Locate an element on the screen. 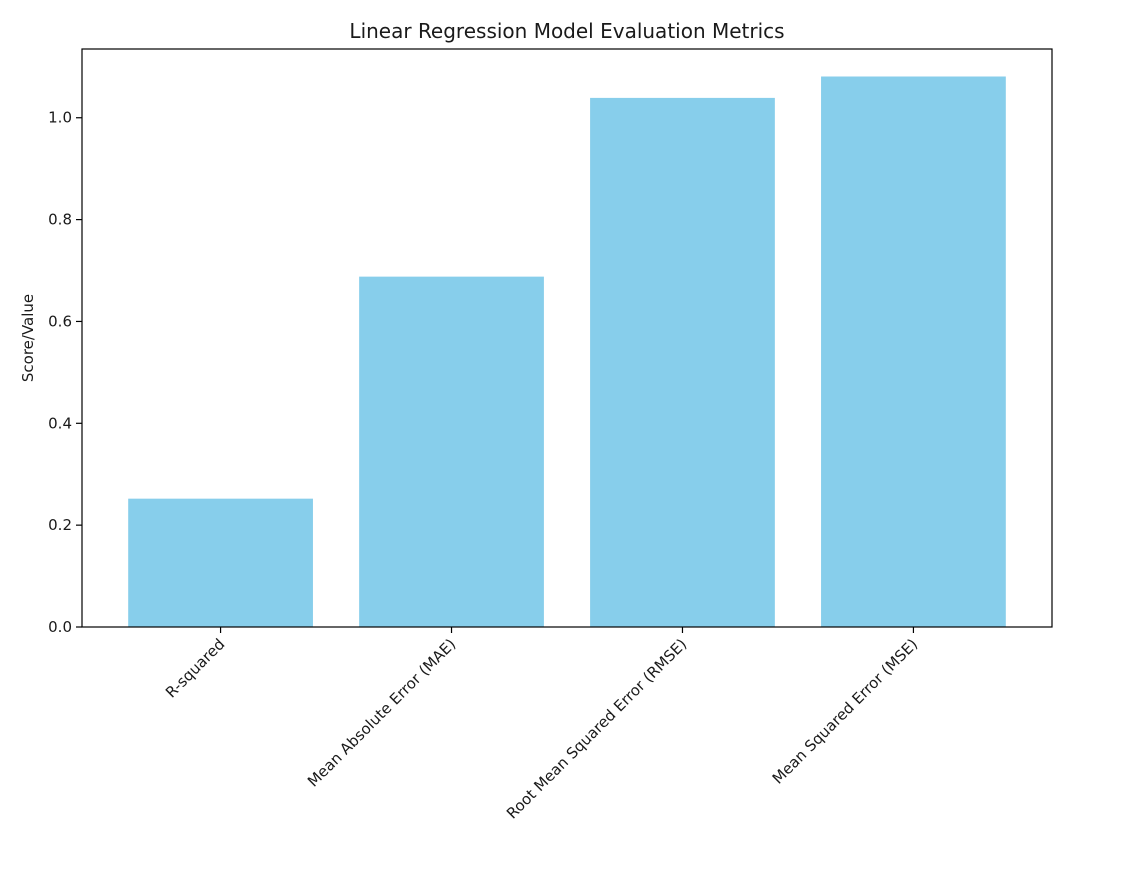  x-tick-label: Mean Squared Error (MSE) is located at coordinates (845, 711).